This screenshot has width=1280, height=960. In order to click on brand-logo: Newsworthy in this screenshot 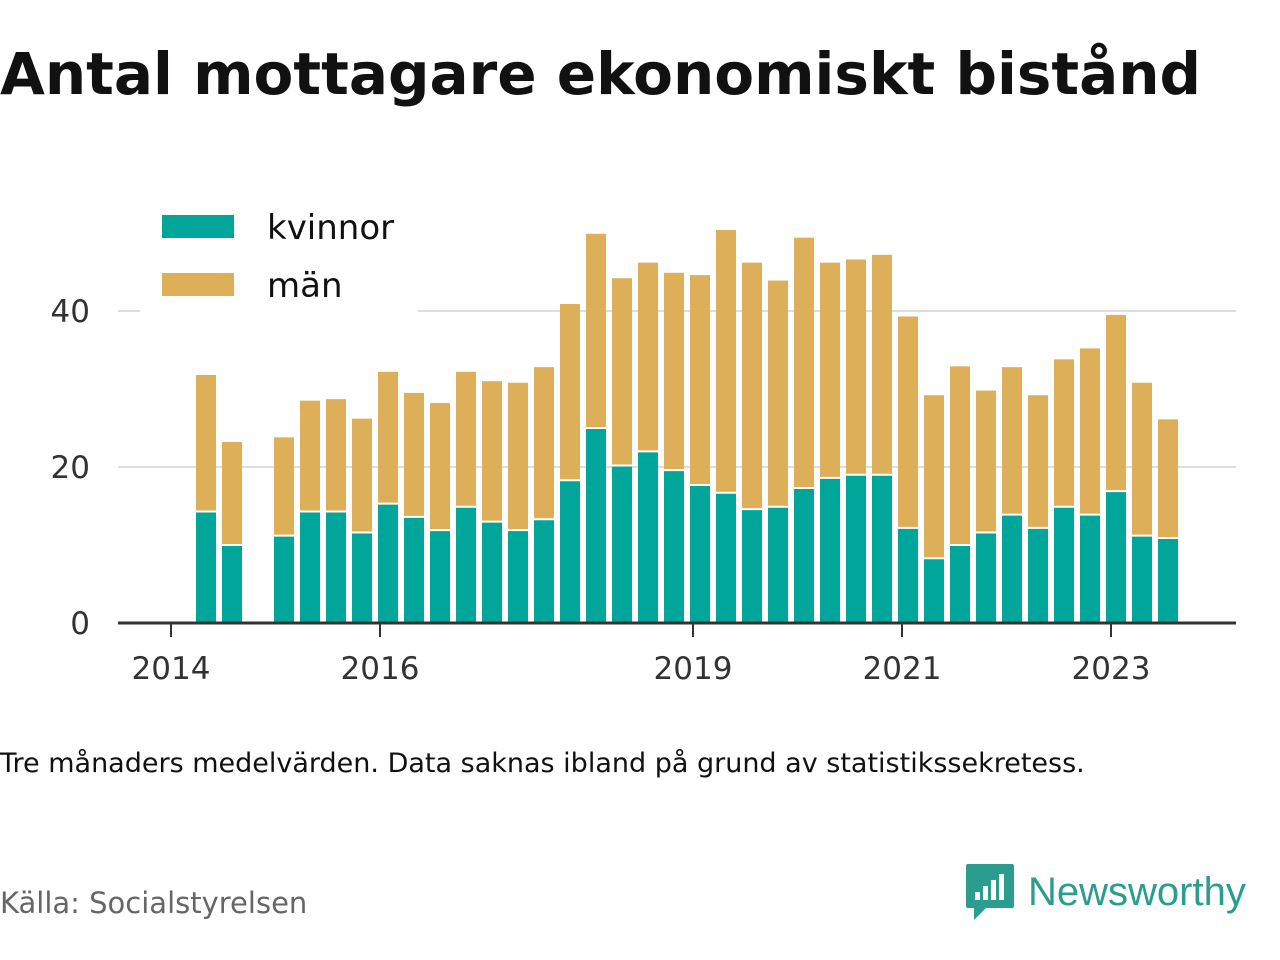, I will do `click(1105, 892)`.